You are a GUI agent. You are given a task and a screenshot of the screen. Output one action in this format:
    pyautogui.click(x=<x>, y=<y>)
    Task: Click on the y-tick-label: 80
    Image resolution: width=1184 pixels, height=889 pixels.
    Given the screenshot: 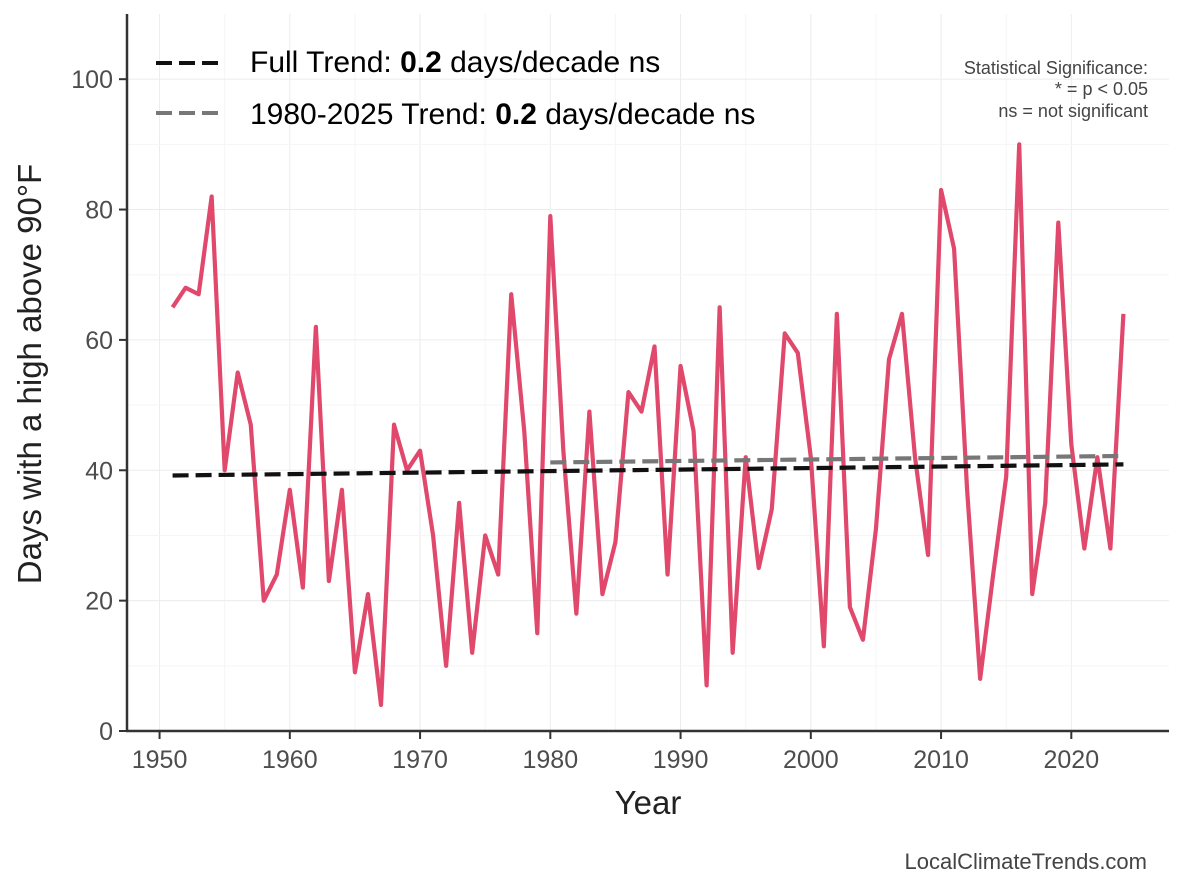 What is the action you would take?
    pyautogui.click(x=99, y=211)
    